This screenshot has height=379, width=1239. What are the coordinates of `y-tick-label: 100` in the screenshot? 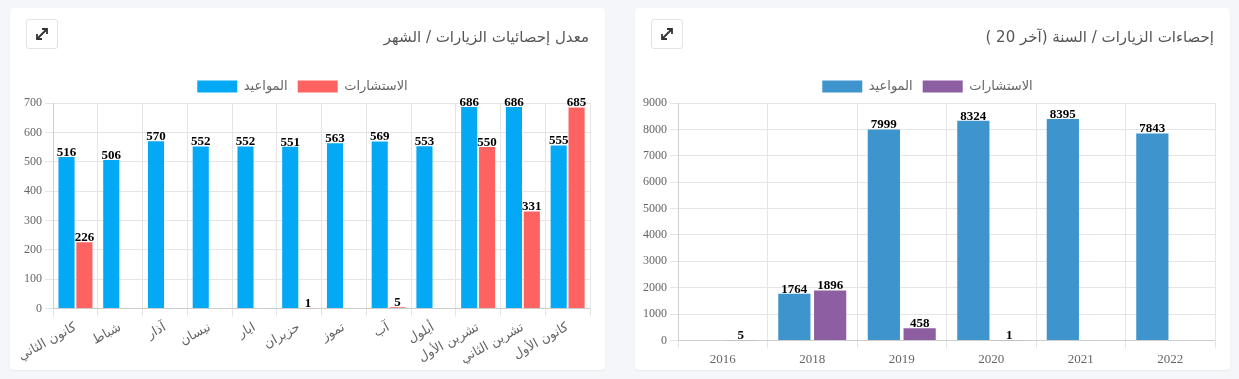 It's located at (33, 278).